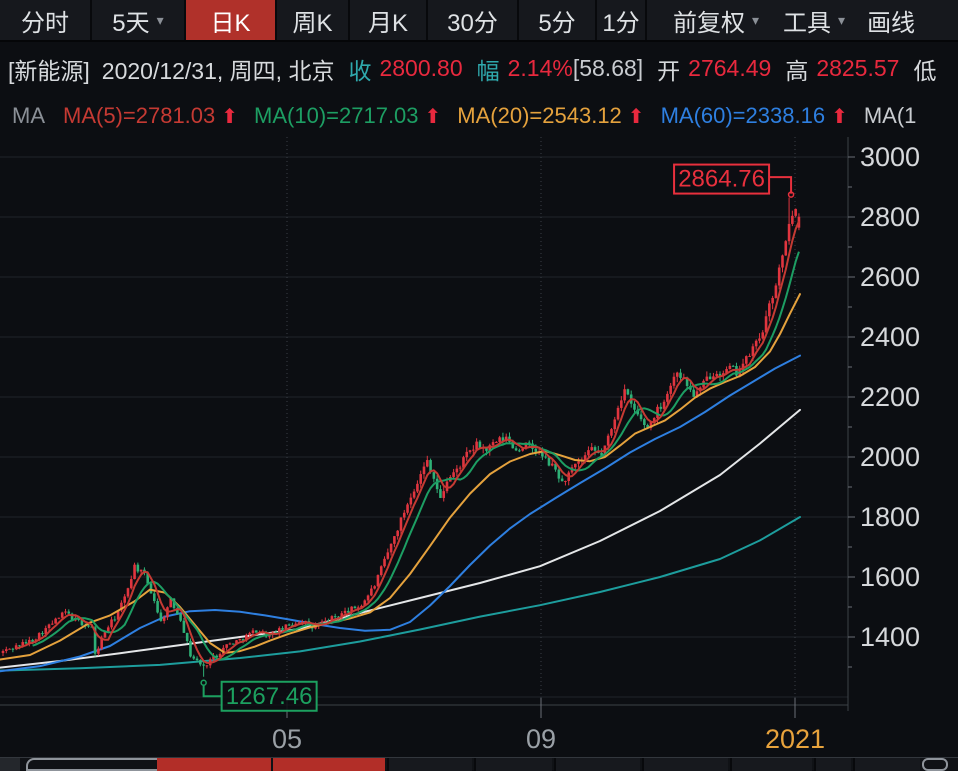 The height and width of the screenshot is (771, 958). I want to click on navigator-end-handle, so click(935, 764).